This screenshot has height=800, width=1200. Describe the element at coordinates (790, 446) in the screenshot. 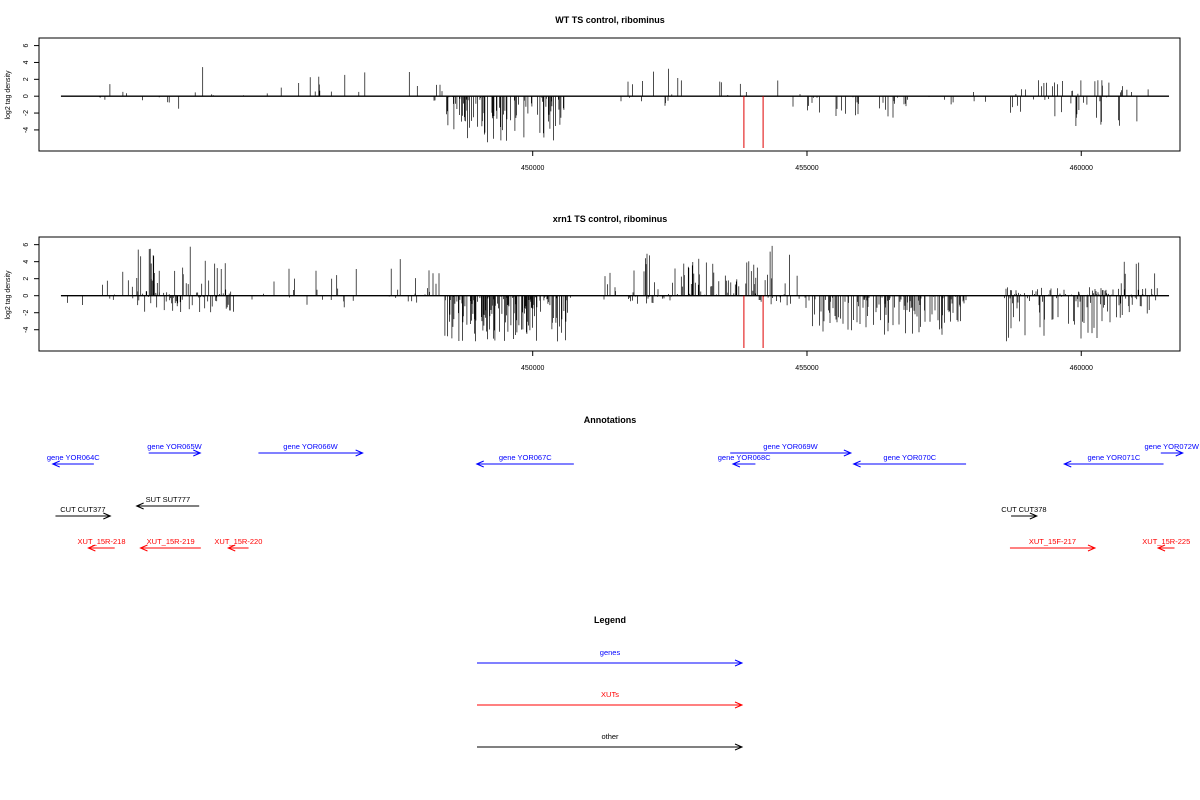

I see `feature-label: gene YOR069W` at that location.